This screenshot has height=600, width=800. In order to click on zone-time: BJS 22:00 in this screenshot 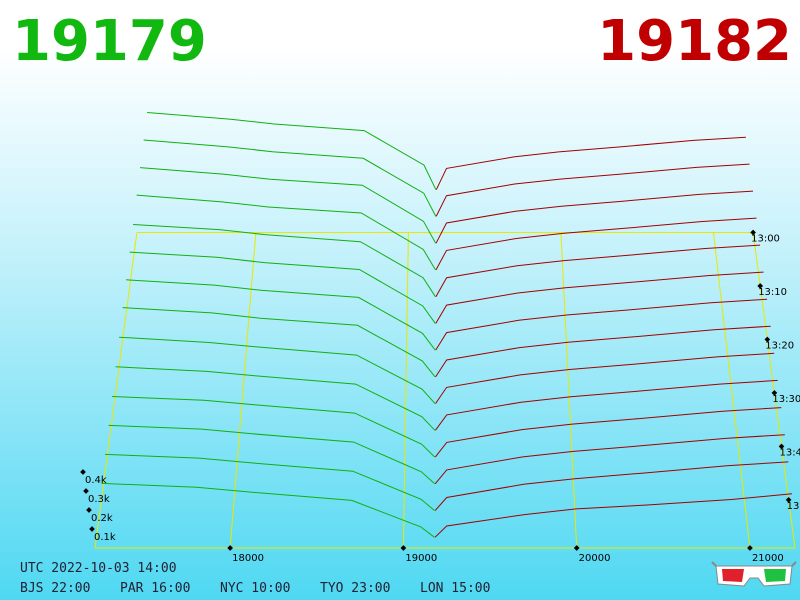, I will do `click(55, 588)`.